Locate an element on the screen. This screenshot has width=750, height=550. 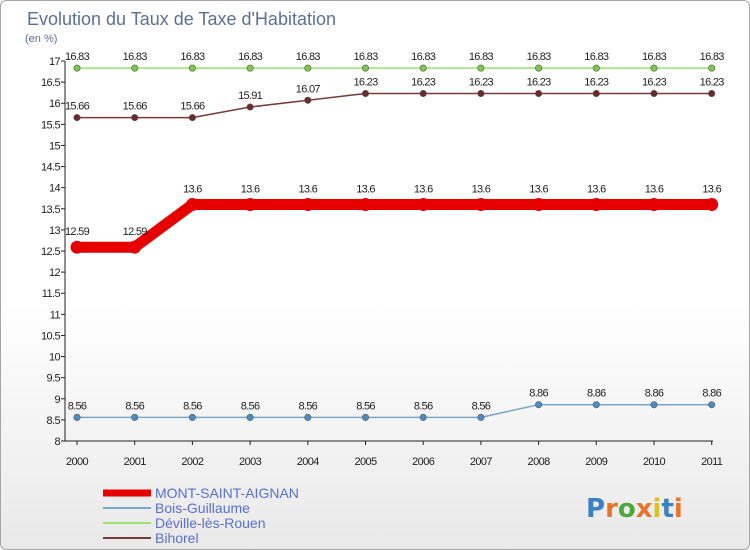
x-tick-label: 2011 is located at coordinates (712, 462).